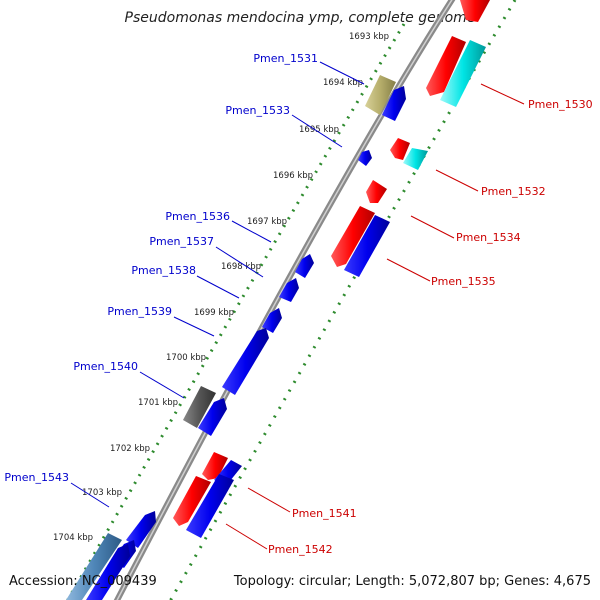  Describe the element at coordinates (102, 493) in the screenshot. I see `ruler-label: 1703 kbp` at that location.